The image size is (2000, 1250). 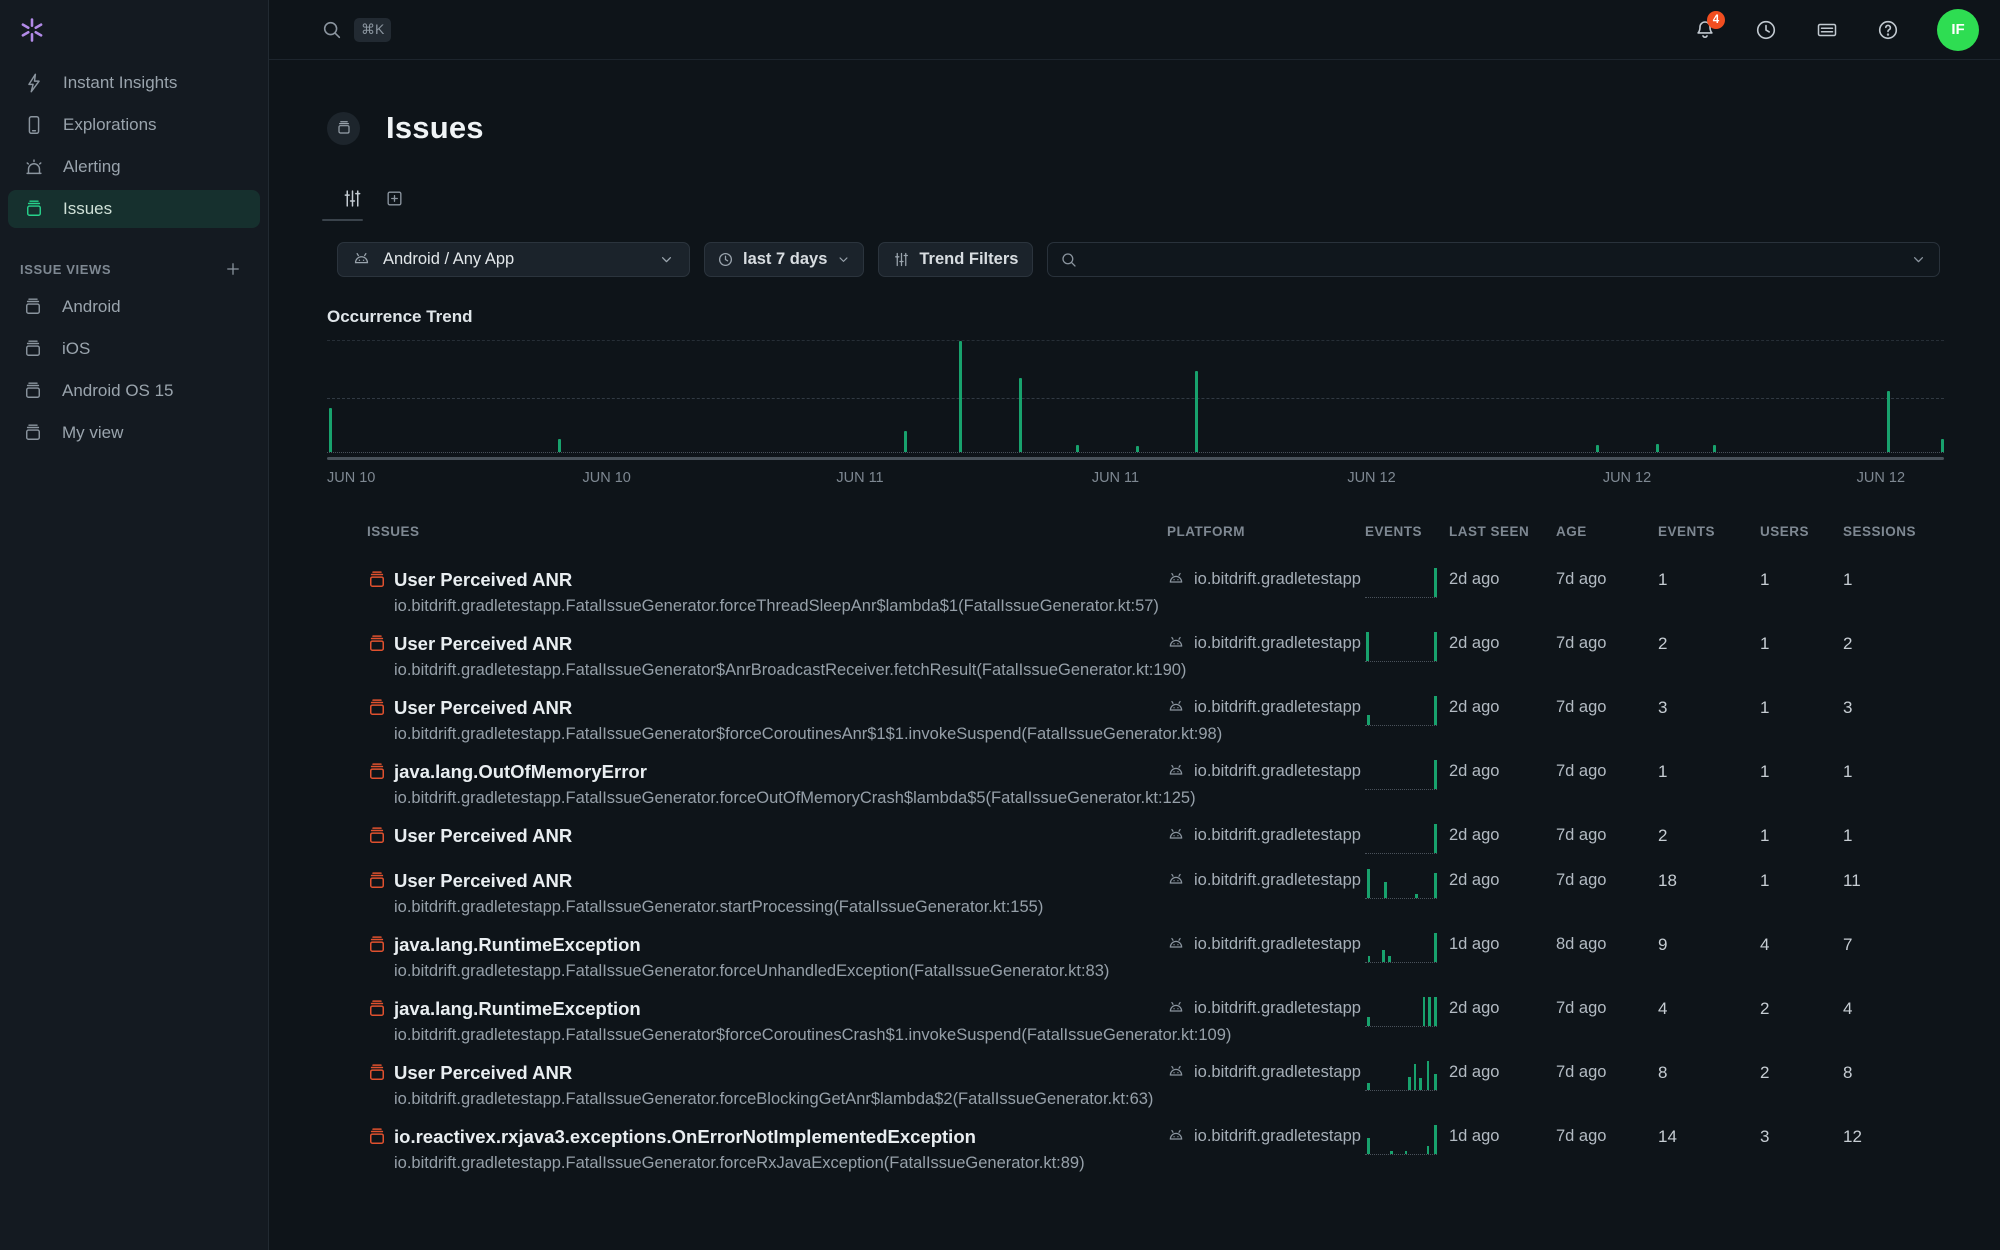 What do you see at coordinates (1474, 1136) in the screenshot?
I see `last-seen-value: 1d ago` at bounding box center [1474, 1136].